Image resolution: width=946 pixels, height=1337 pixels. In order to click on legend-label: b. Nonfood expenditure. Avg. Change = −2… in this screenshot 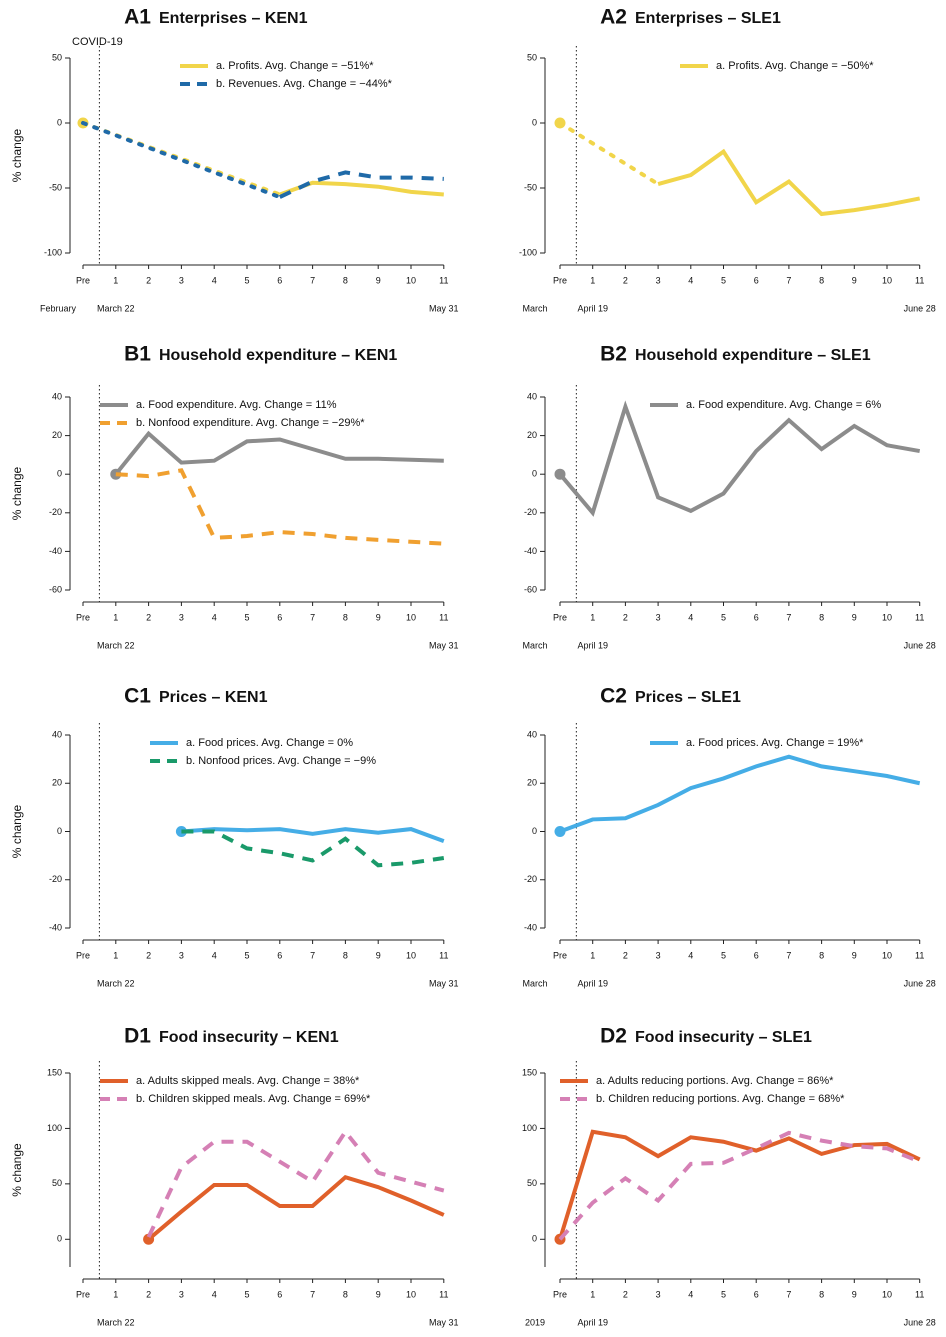, I will do `click(250, 423)`.